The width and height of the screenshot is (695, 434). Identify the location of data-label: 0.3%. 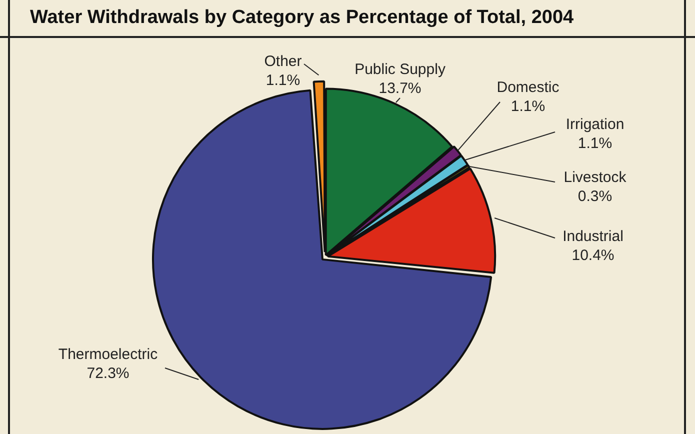
(595, 197).